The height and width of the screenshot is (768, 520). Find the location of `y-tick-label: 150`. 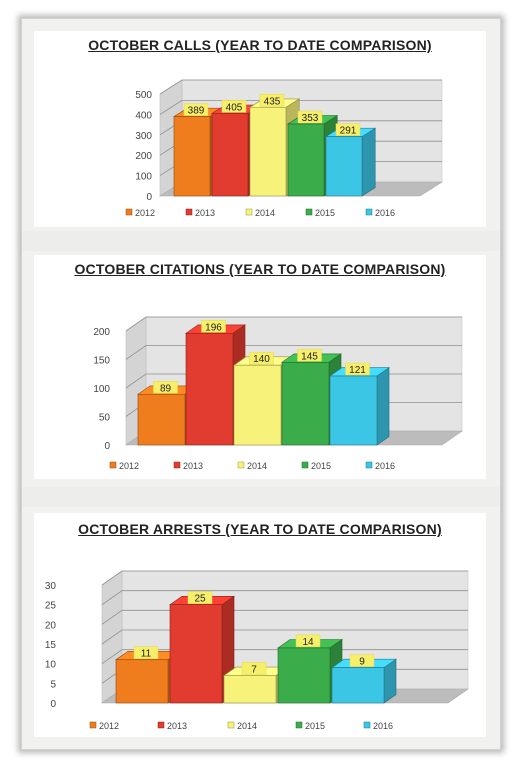

y-tick-label: 150 is located at coordinates (101, 361).